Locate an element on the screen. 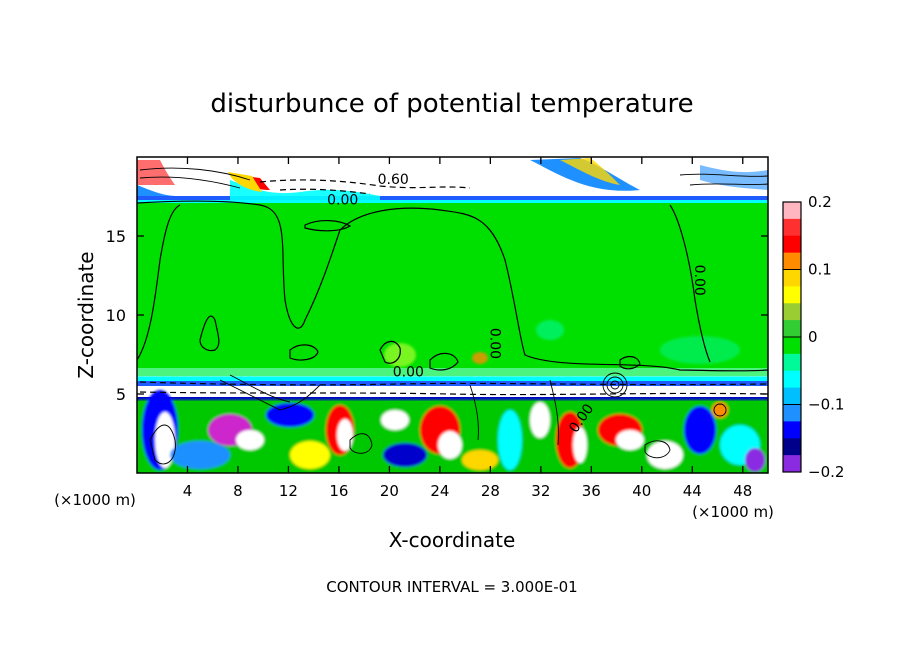 Image resolution: width=904 pixels, height=654 pixels. y-axis-label: Z-coordinate is located at coordinates (86, 314).